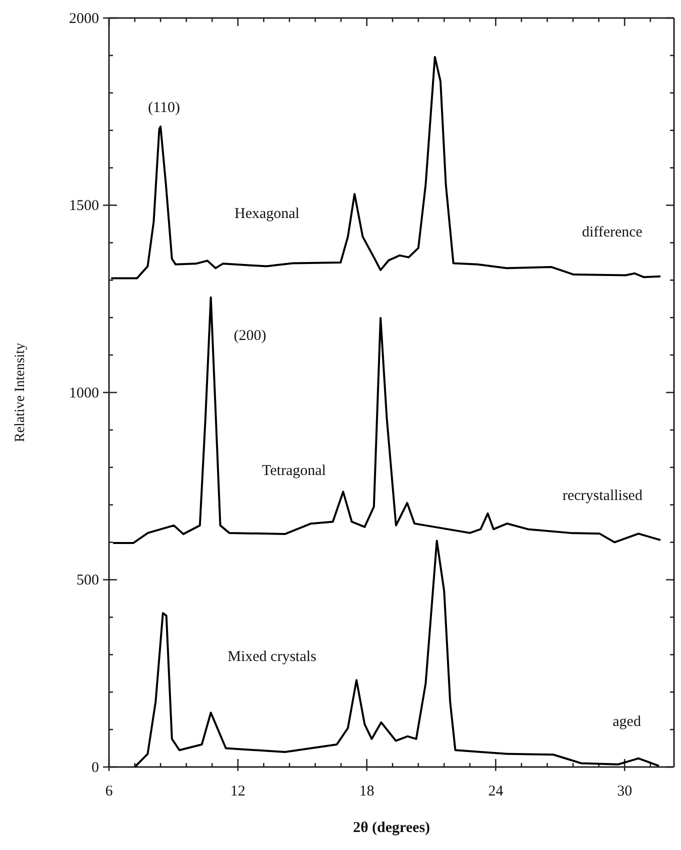 Image resolution: width=681 pixels, height=850 pixels. What do you see at coordinates (84, 18) in the screenshot?
I see `y-tick-label: 2000` at bounding box center [84, 18].